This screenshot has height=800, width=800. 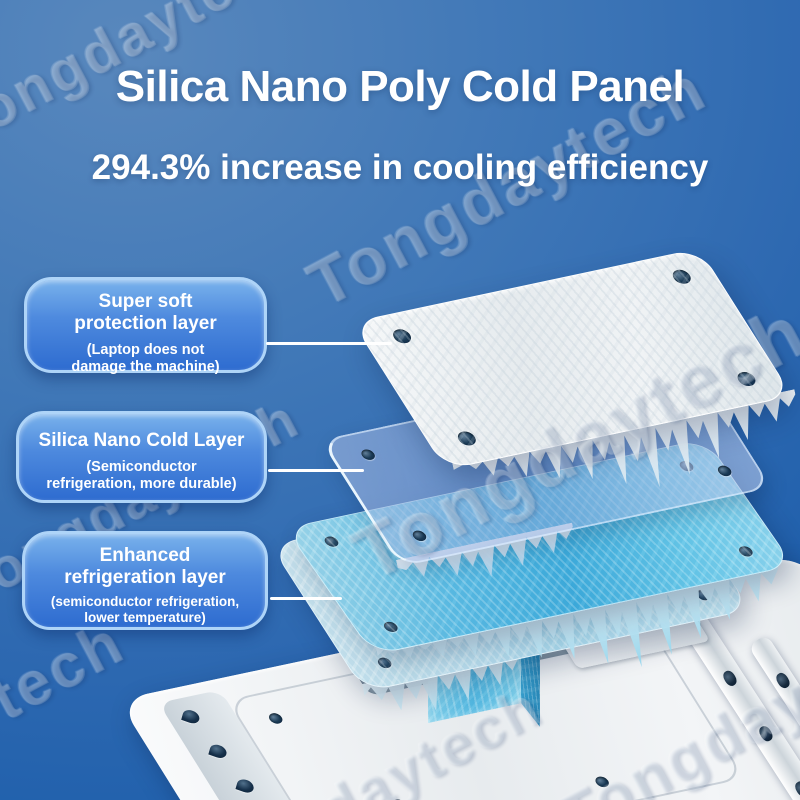 I want to click on callout-title-line: refrigeration layer, so click(x=145, y=578).